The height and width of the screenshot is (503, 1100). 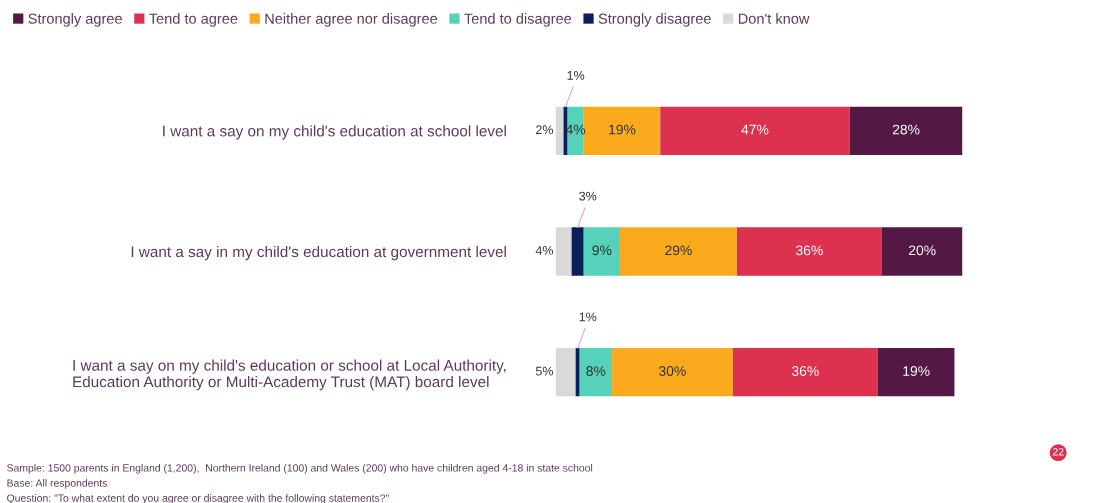 I want to click on text: Base: All respondents, so click(x=57, y=484).